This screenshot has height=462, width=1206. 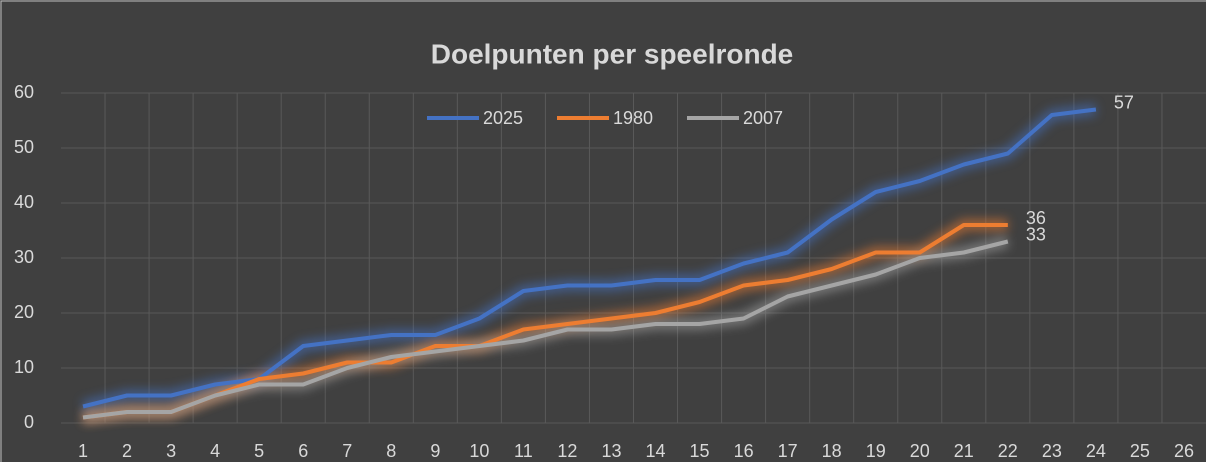 I want to click on x-tick-label: 22, so click(x=1008, y=451).